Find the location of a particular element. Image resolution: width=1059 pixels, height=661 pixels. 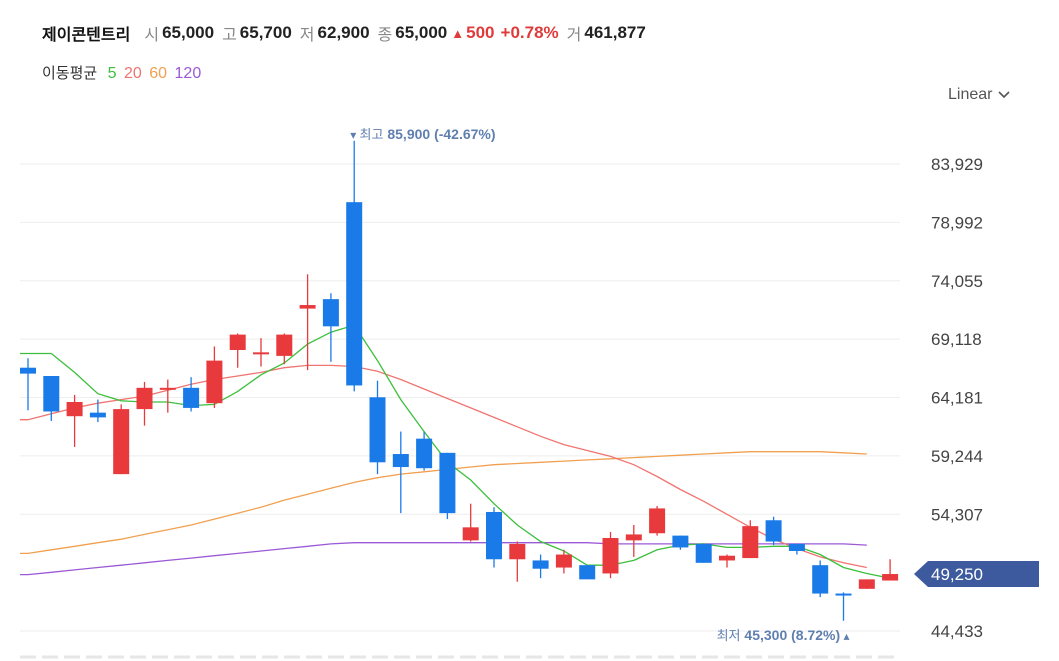

moving-average-legend: 이동평균 5 20 60 120 is located at coordinates (123, 72).